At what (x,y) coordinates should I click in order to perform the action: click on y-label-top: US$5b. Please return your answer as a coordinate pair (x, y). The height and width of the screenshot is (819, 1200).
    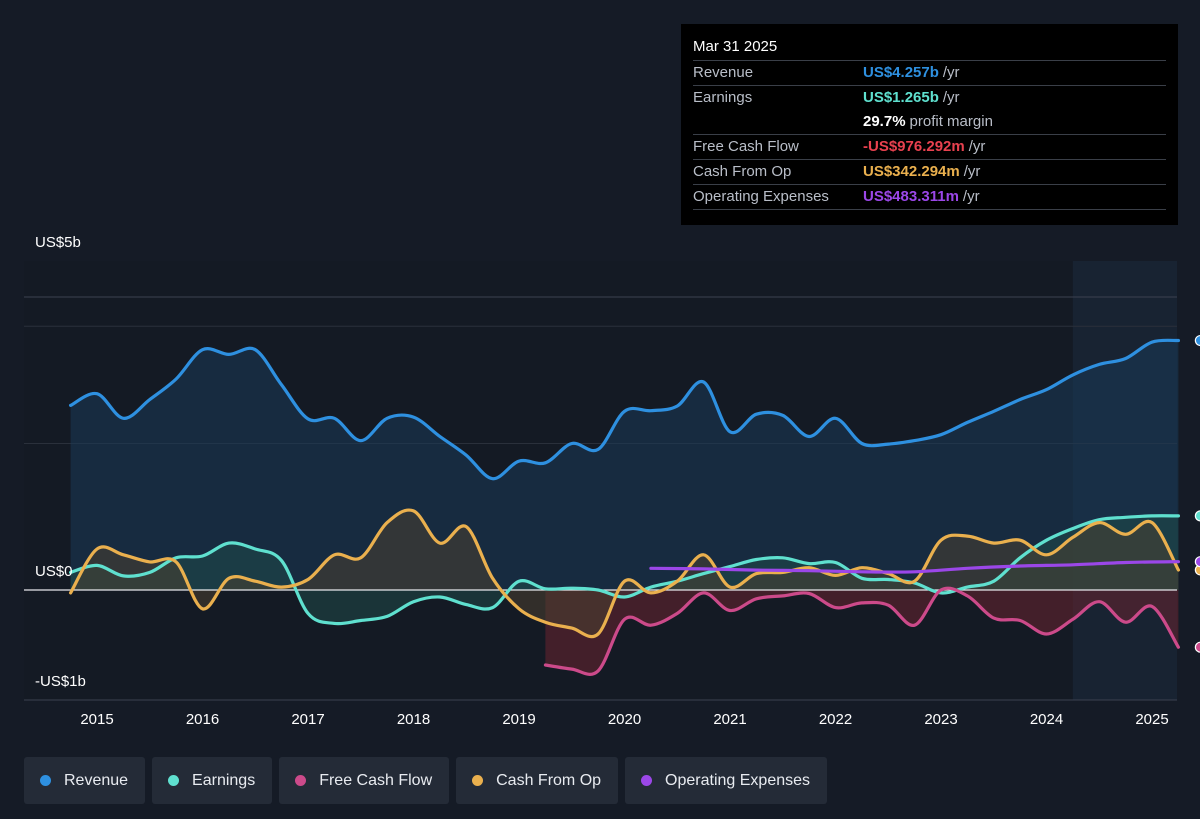
    Looking at the image, I should click on (58, 242).